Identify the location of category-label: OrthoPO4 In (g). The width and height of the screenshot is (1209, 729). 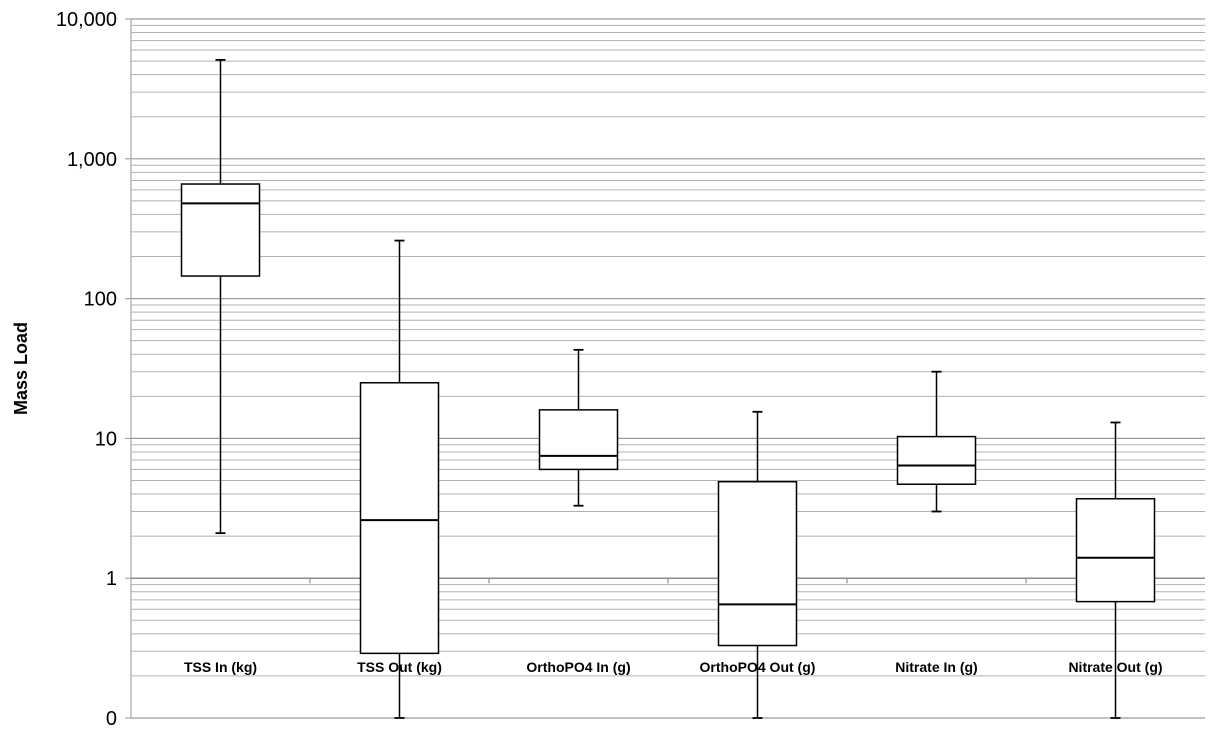
(578, 667).